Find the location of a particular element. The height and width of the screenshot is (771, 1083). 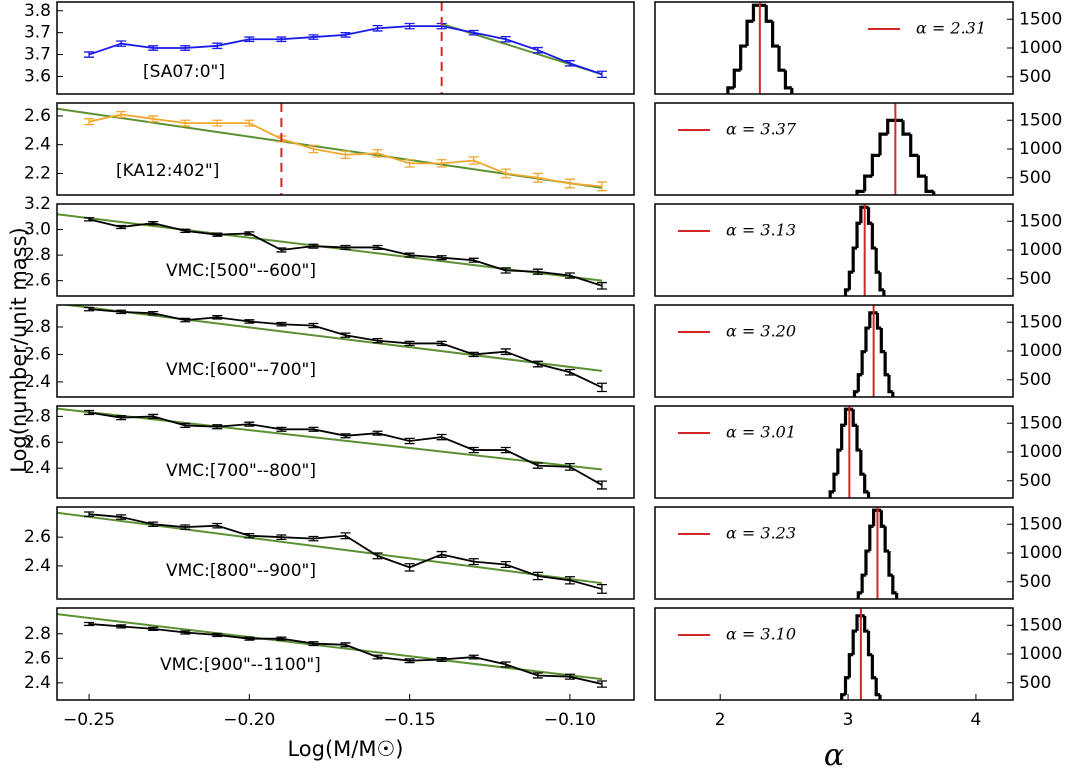

y-tick-label: 2.4 is located at coordinates (37, 468).